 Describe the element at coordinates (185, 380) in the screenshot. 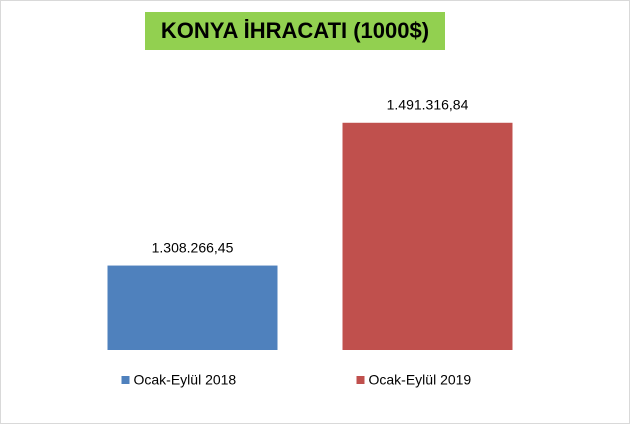

I see `legend-label: Ocak-Eylül 2018` at that location.